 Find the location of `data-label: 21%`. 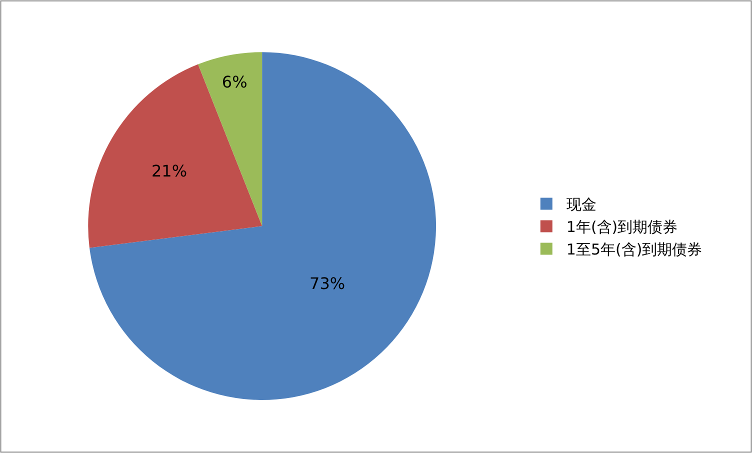

data-label: 21% is located at coordinates (169, 171).